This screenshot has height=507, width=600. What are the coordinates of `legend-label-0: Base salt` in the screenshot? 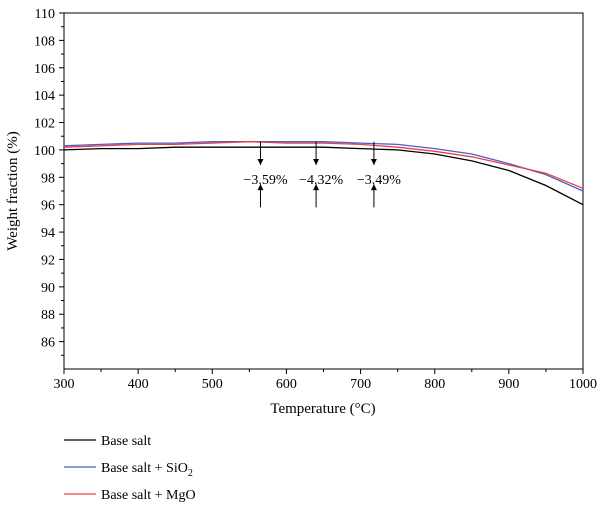 It's located at (126, 441).